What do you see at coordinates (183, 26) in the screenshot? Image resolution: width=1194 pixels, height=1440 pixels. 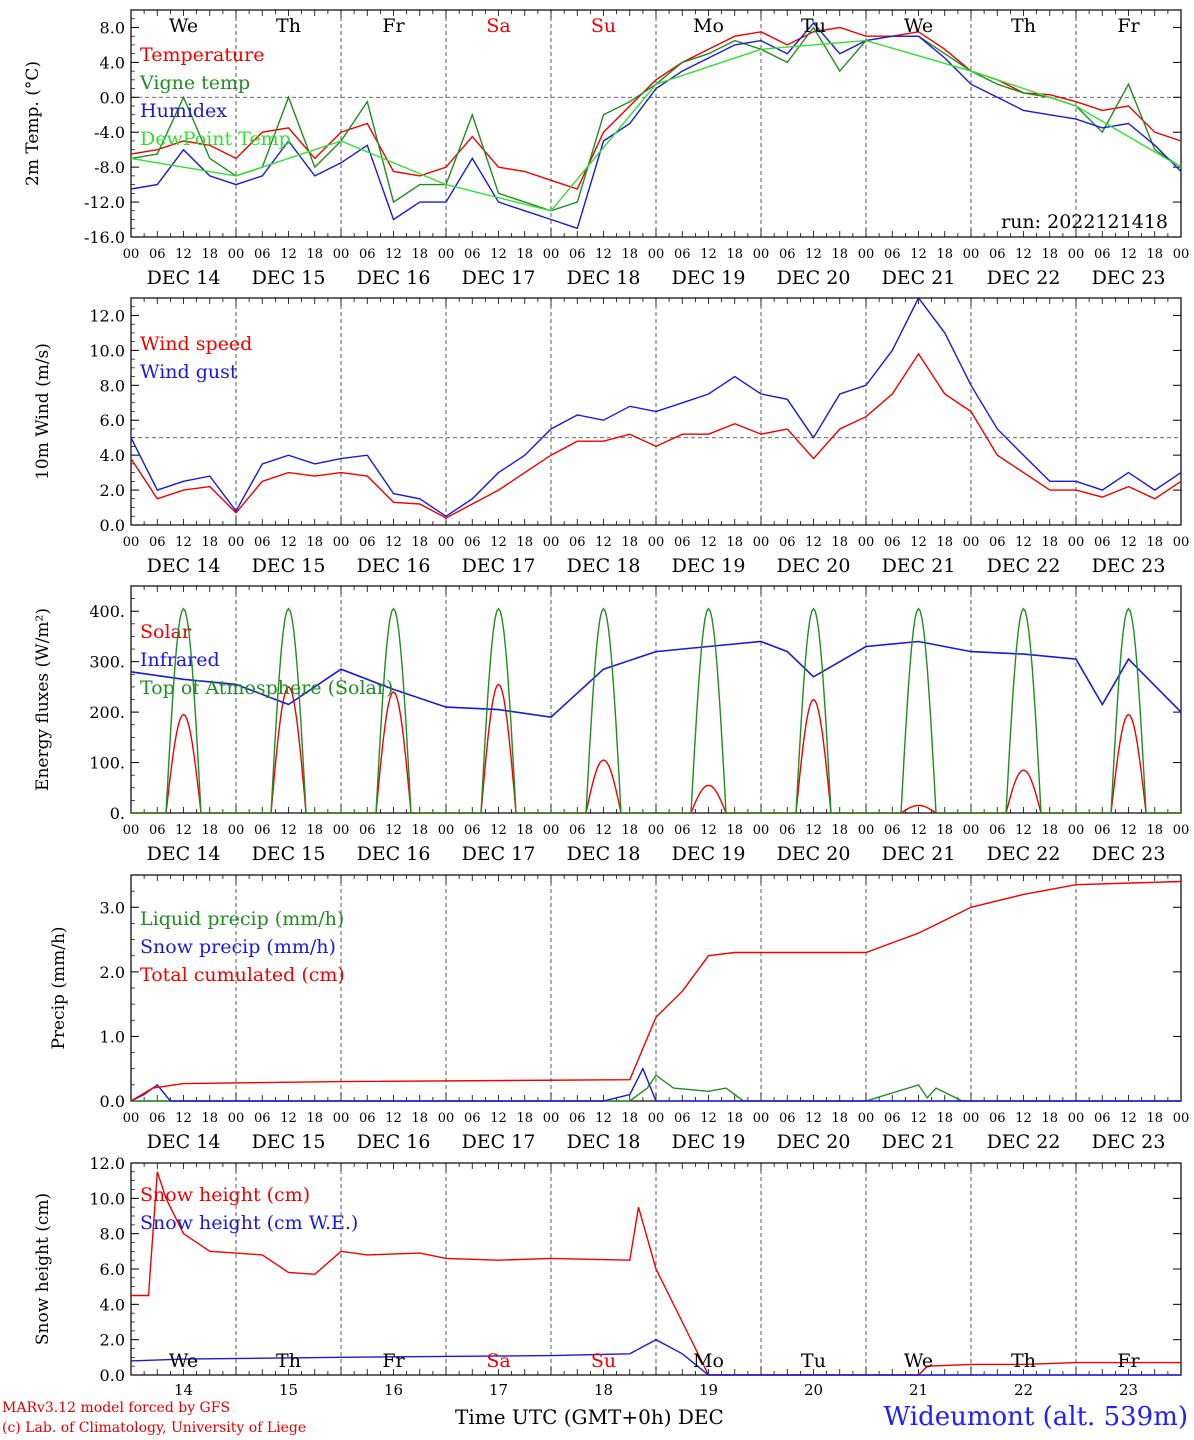 I see `day-name-label: We` at bounding box center [183, 26].